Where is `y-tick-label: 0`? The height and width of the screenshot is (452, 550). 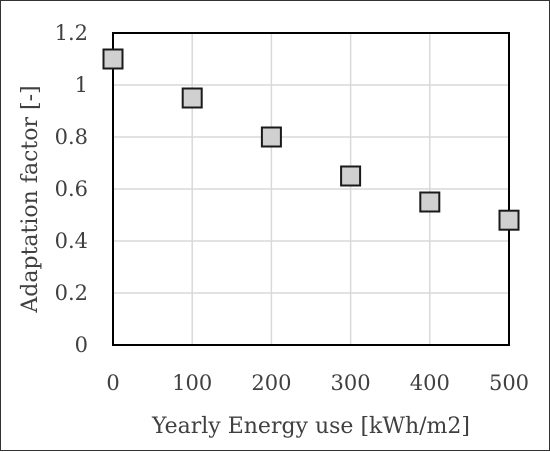
y-tick-label: 0 is located at coordinates (81, 345).